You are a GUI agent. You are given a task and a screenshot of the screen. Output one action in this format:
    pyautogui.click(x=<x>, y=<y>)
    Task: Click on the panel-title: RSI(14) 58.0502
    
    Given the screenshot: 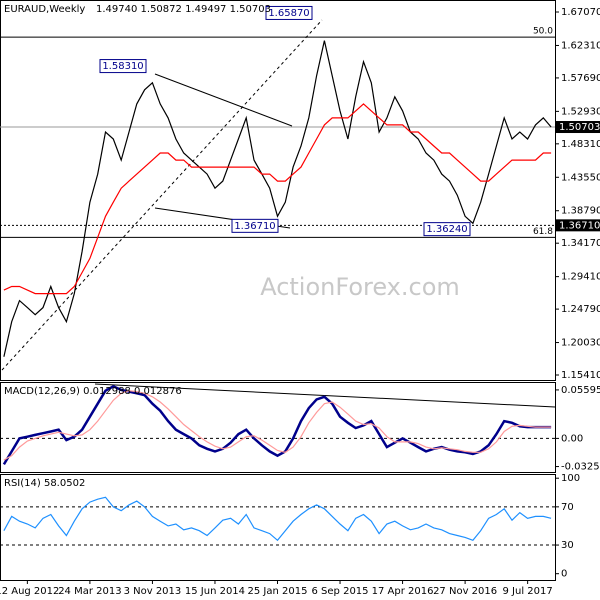 What is the action you would take?
    pyautogui.click(x=44, y=483)
    